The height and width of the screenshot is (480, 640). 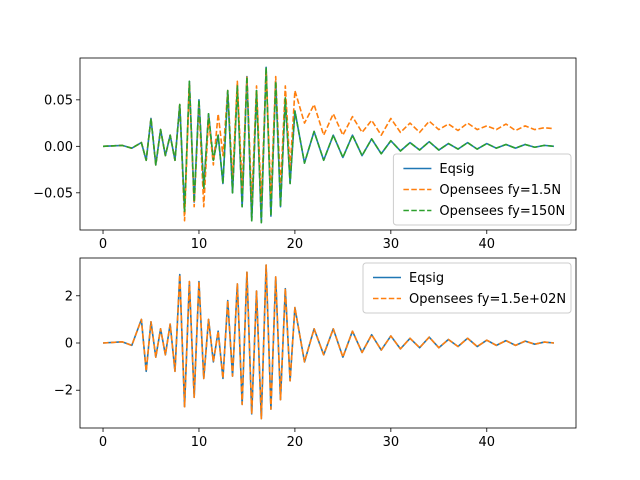 What do you see at coordinates (500, 190) in the screenshot?
I see `legend-label: Opensees fy=1.5N` at bounding box center [500, 190].